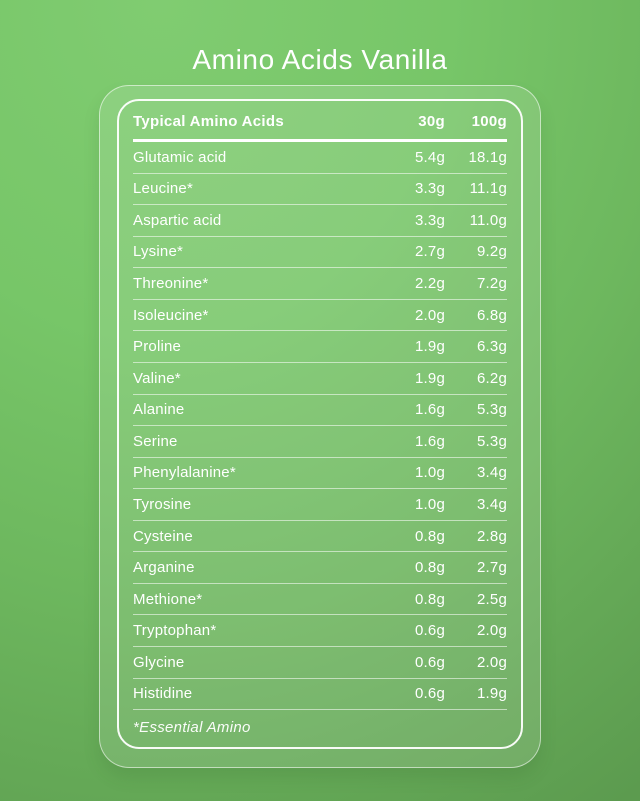  What do you see at coordinates (492, 694) in the screenshot?
I see `value-100g: 1.9g` at bounding box center [492, 694].